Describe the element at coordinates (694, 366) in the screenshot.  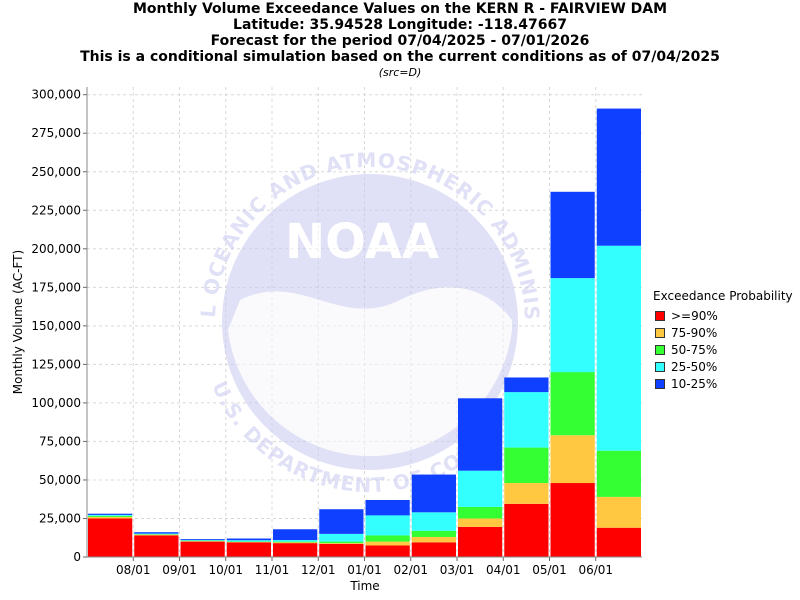
I see `legend-label: 25-50%` at that location.